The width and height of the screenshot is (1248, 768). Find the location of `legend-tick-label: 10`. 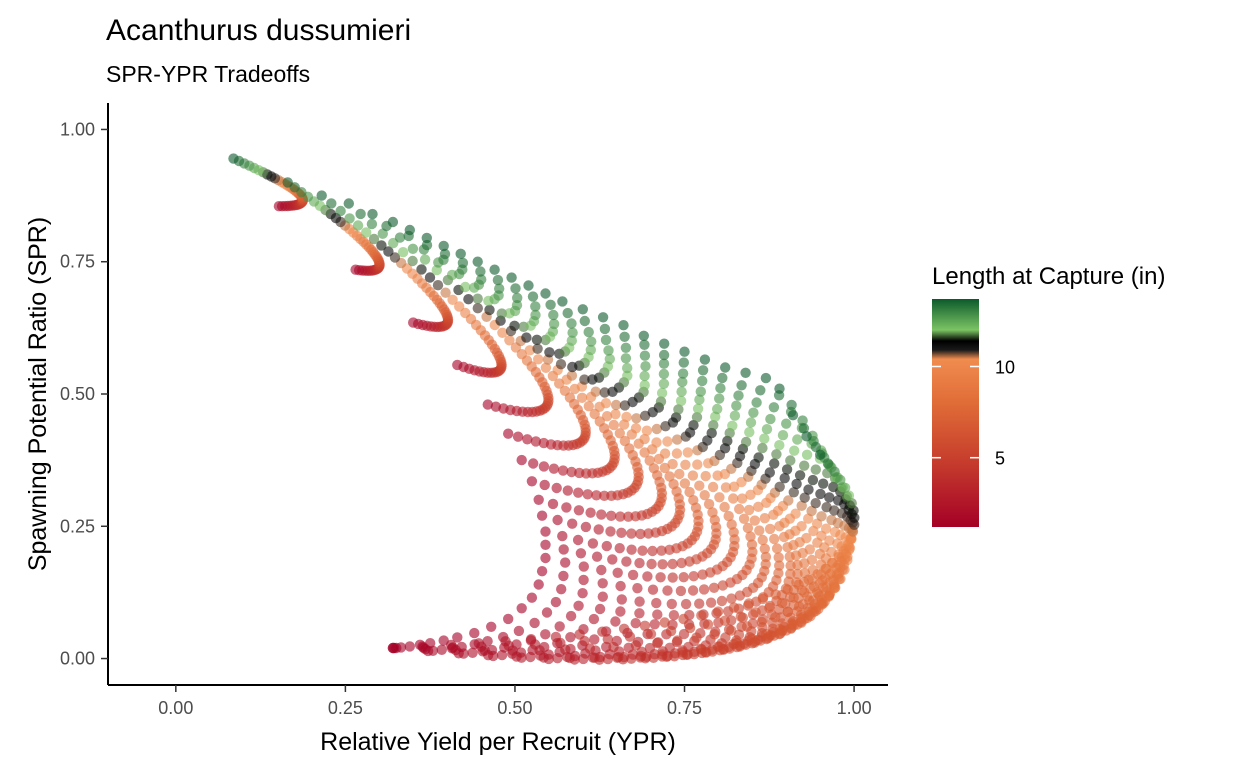

legend-tick-label: 10 is located at coordinates (1005, 367).